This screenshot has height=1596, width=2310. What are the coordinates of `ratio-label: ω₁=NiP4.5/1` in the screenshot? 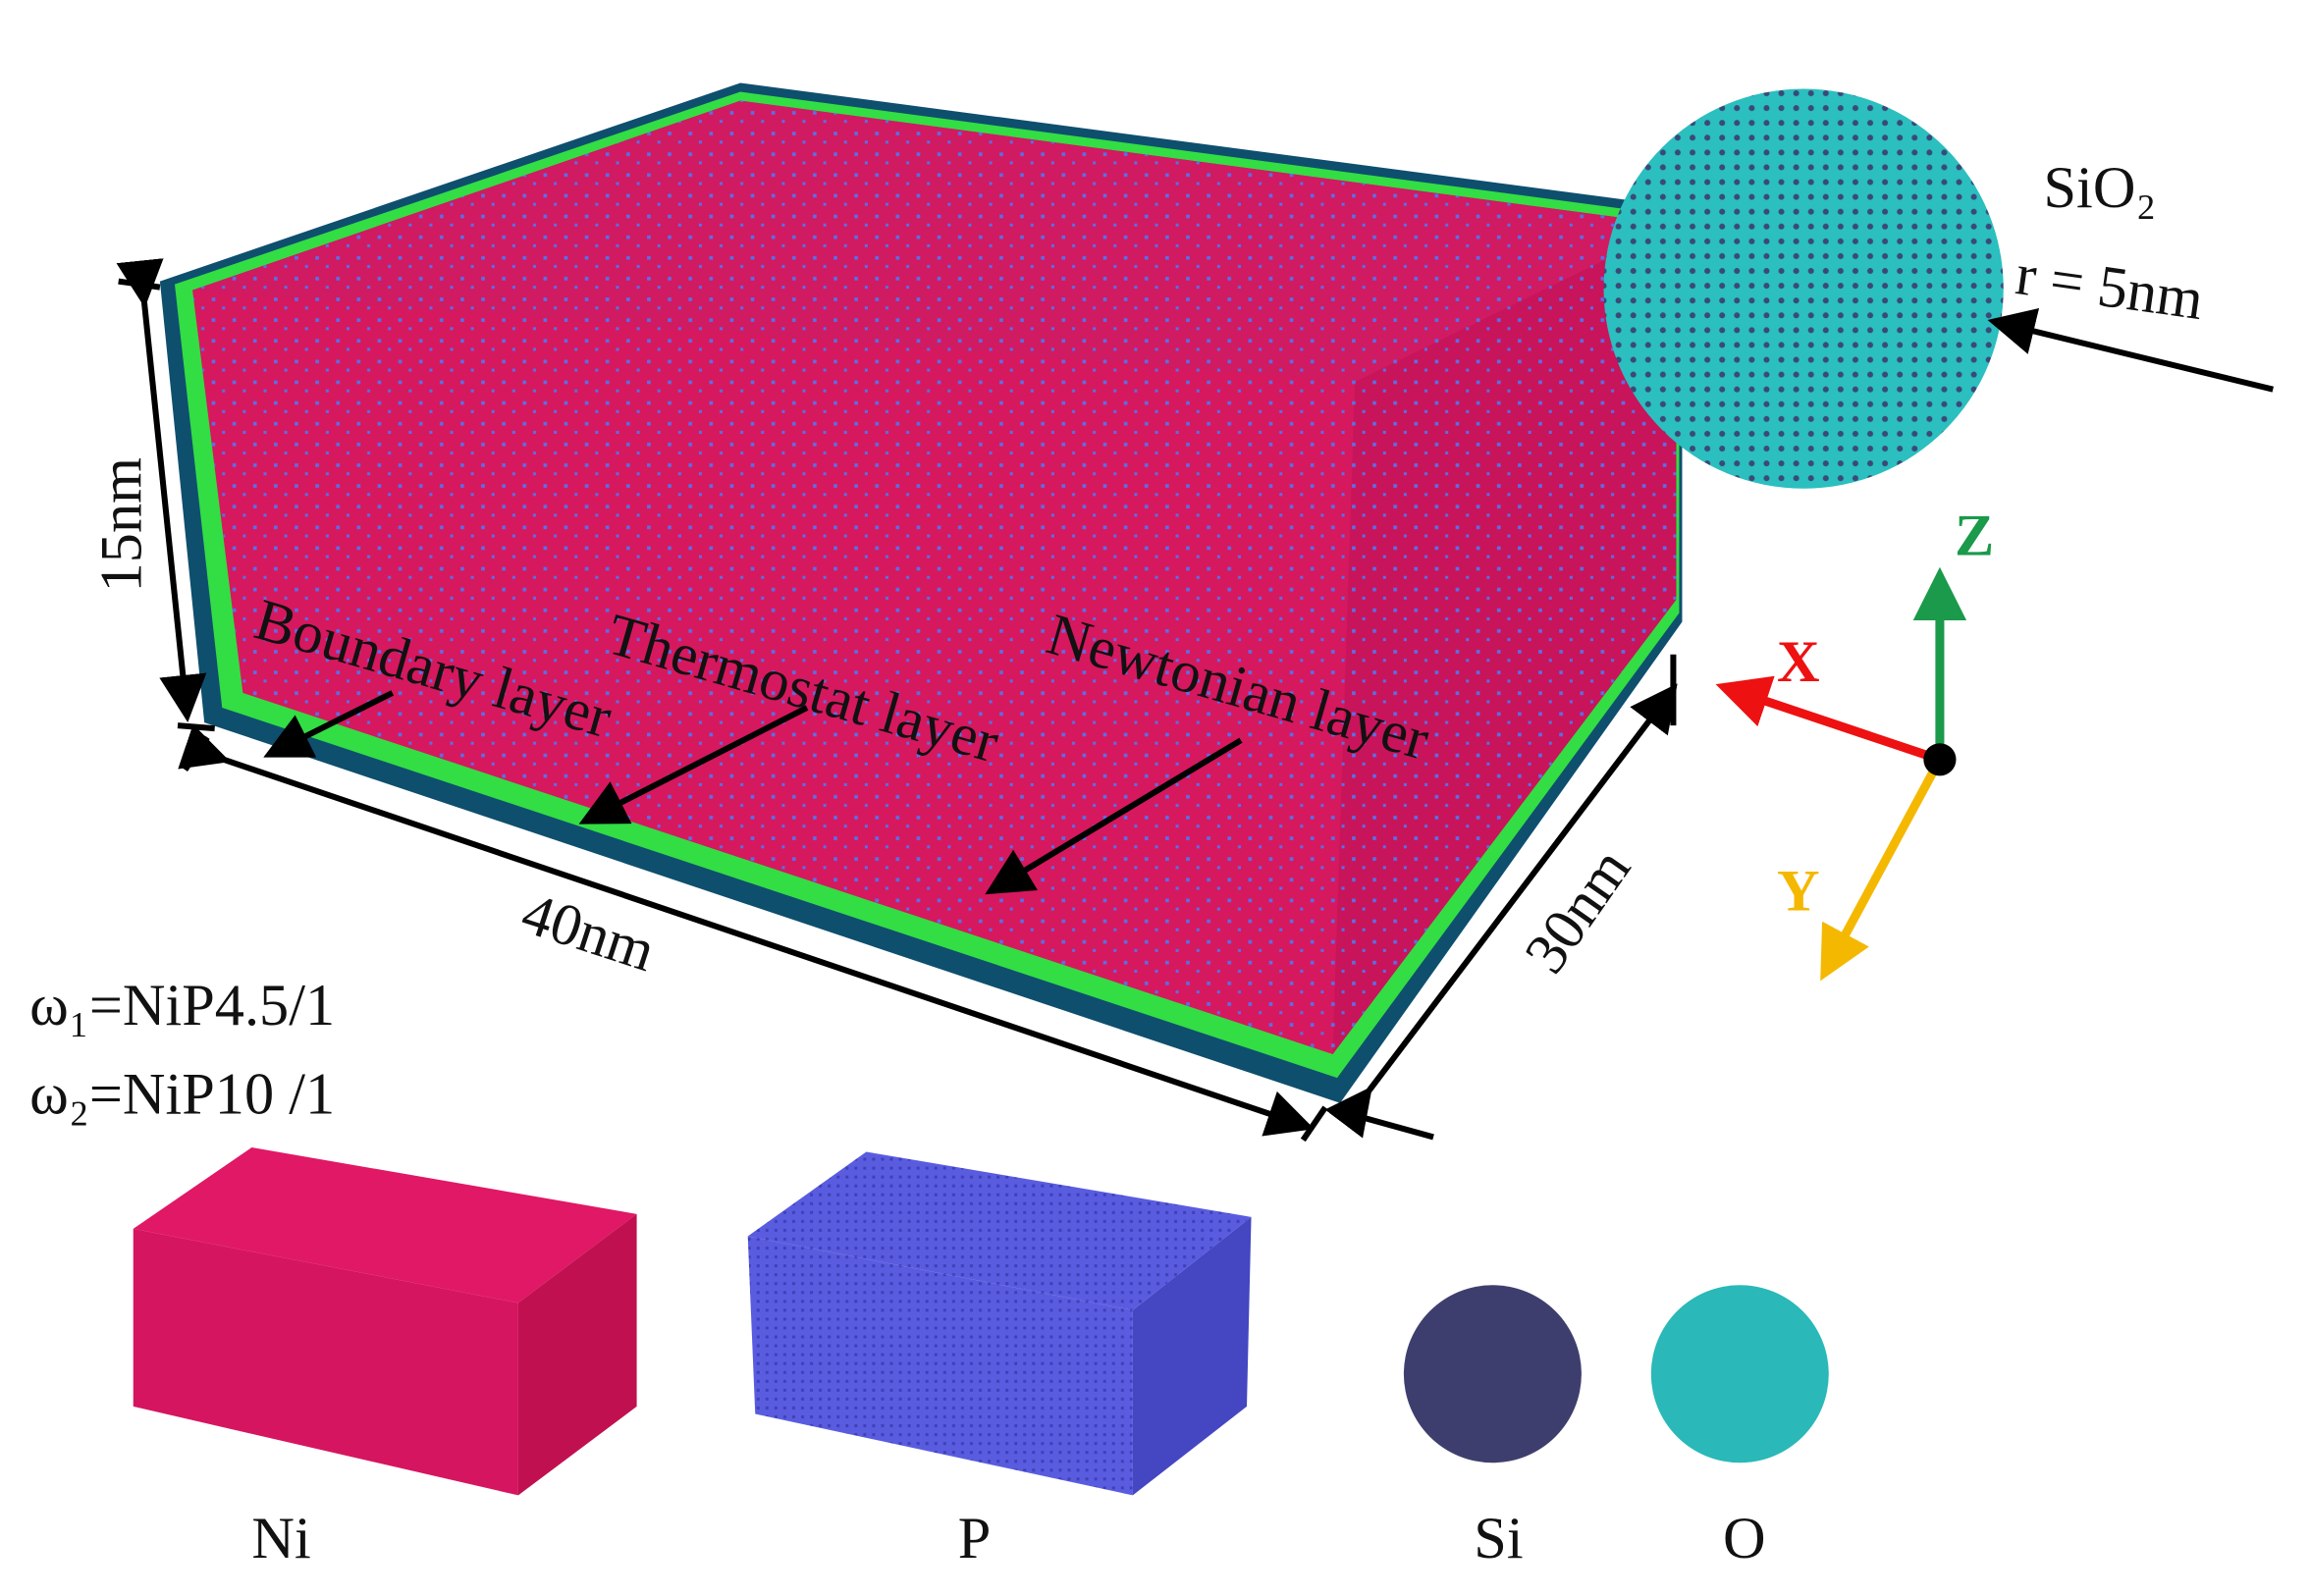 It's located at (182, 1006).